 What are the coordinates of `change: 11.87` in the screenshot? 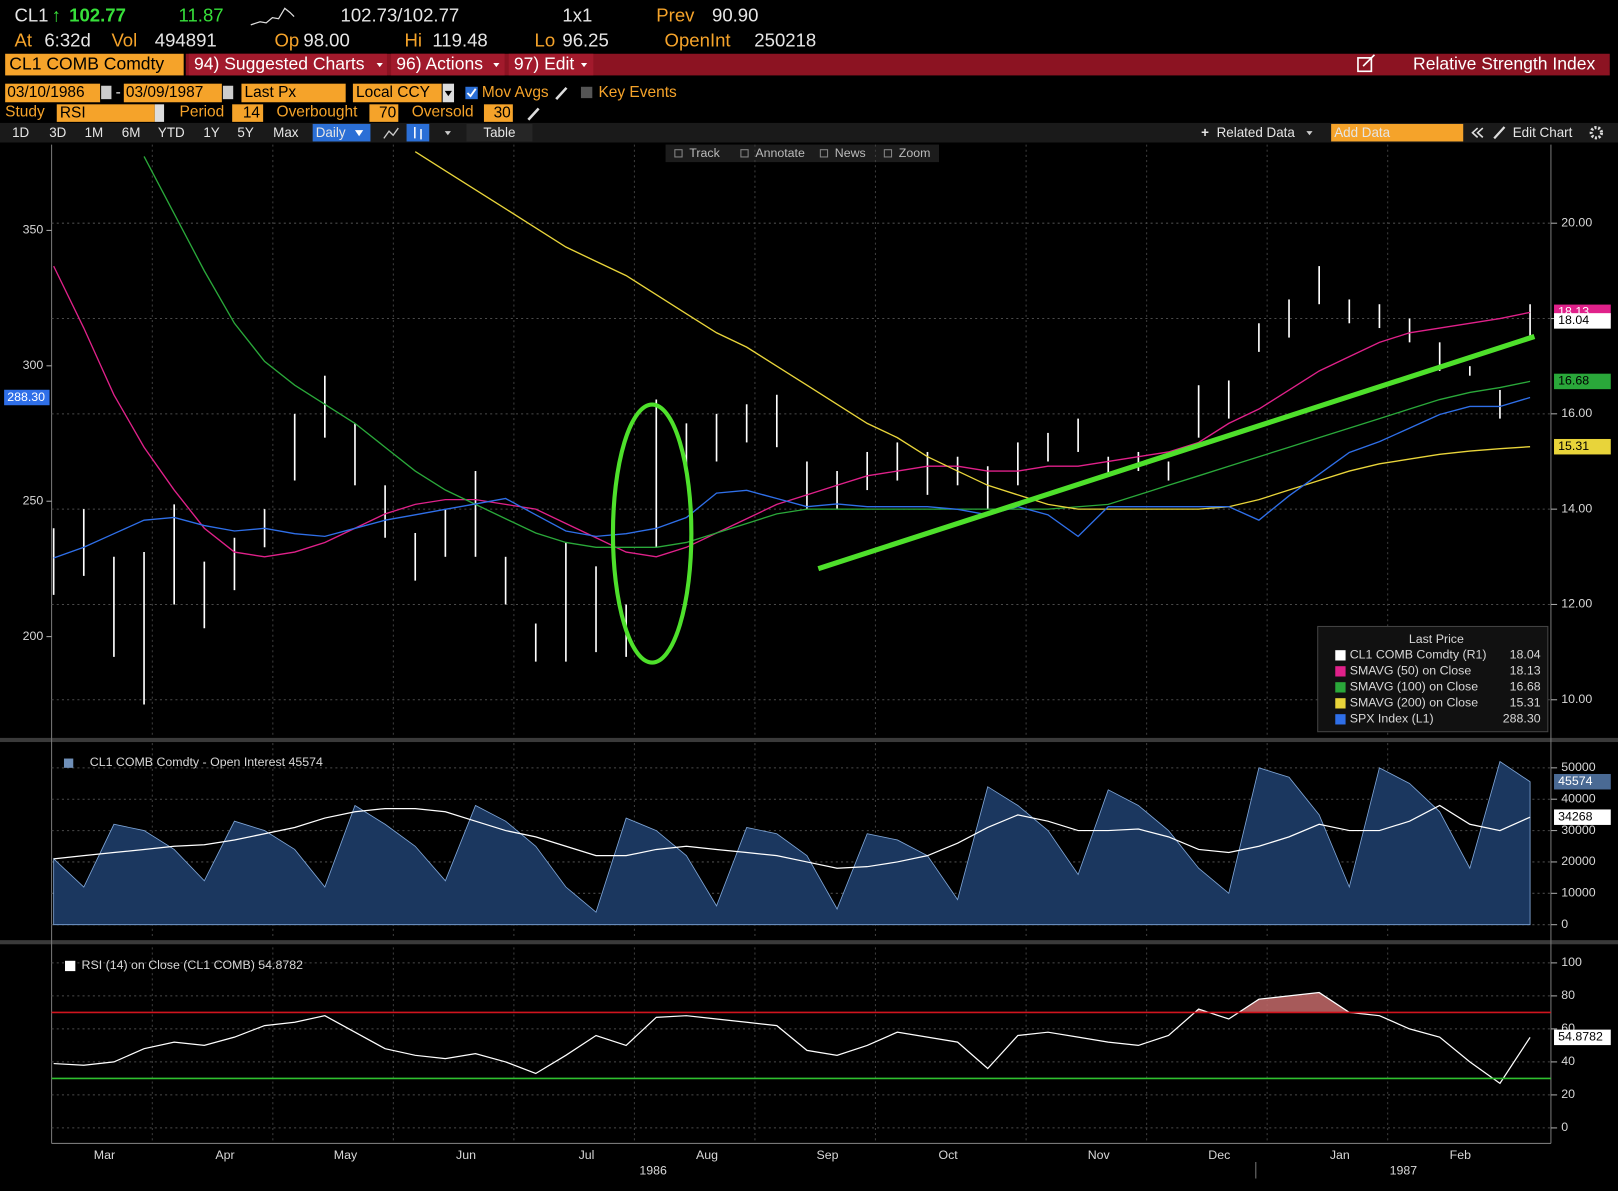 It's located at (201, 15).